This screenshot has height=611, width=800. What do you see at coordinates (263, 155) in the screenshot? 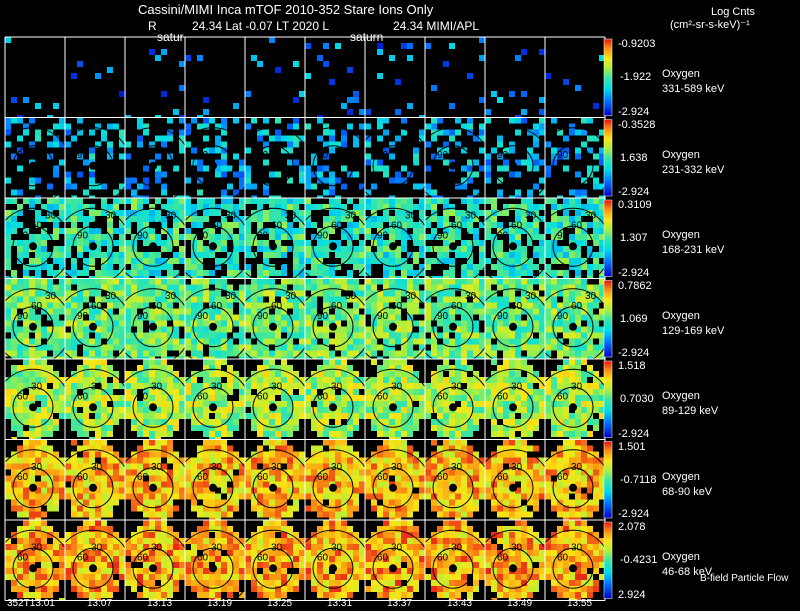
I see `contour-label: 90` at bounding box center [263, 155].